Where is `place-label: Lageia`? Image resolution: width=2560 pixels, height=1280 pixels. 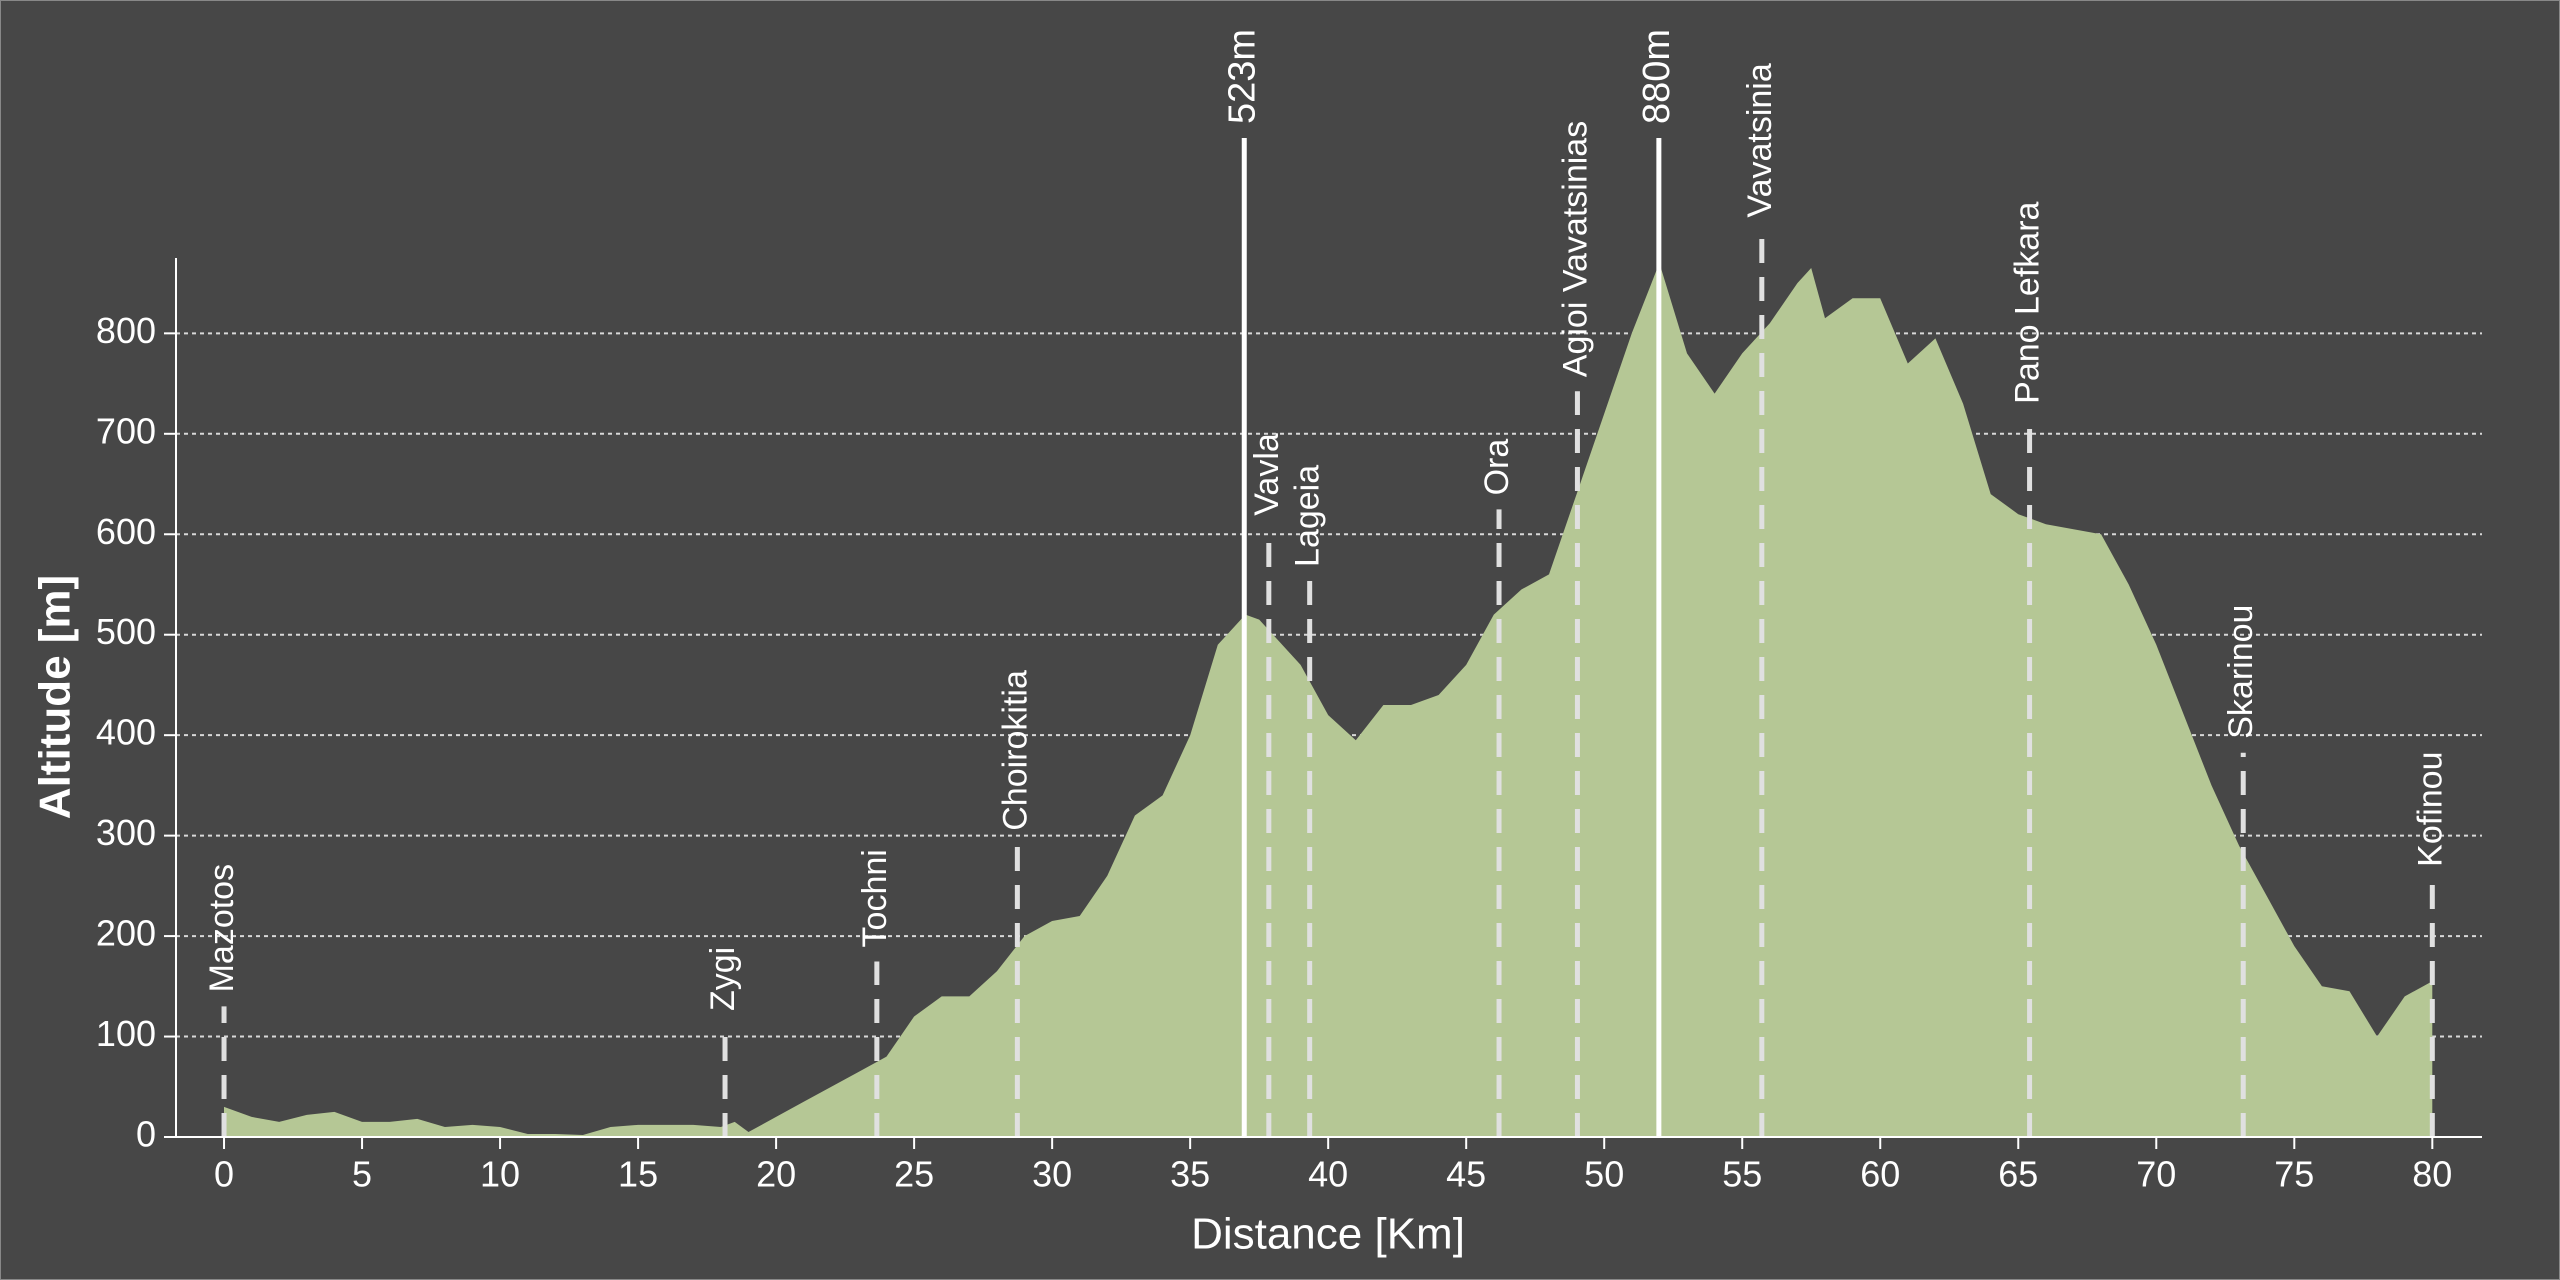 place-label: Lageia is located at coordinates (1308, 516).